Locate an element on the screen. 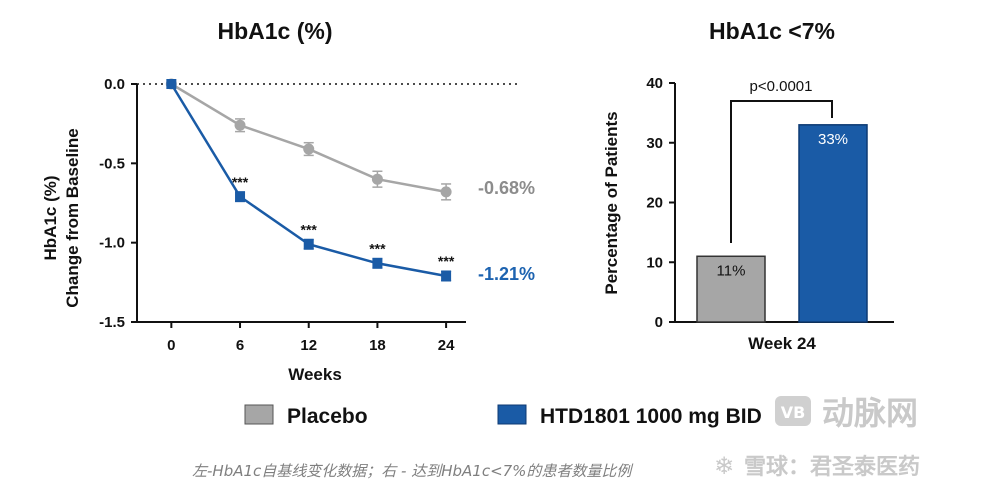 The image size is (996, 495). series-line-placebo is located at coordinates (308, 138).